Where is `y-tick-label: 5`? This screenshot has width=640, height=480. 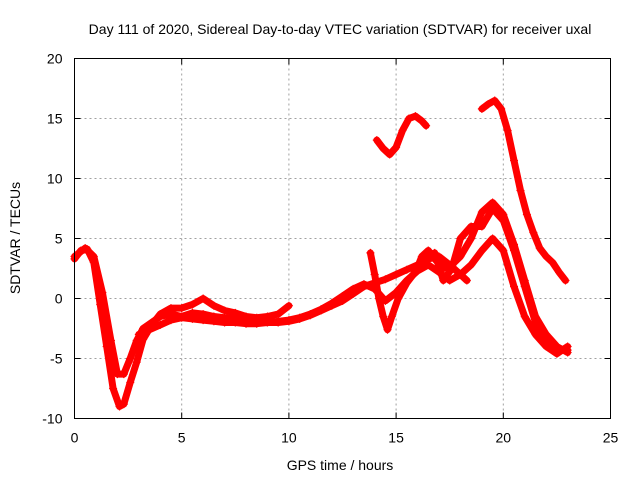
y-tick-label: 5 is located at coordinates (59, 239).